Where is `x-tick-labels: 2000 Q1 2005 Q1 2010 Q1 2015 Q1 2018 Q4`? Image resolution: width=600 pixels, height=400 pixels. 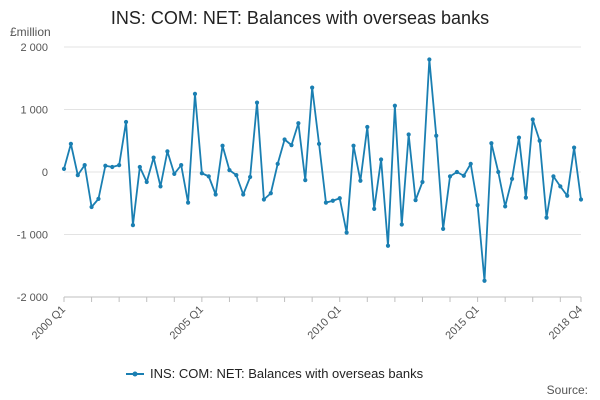 x-tick-labels: 2000 Q1 2005 Q1 2010 Q1 2015 Q1 2018 Q4 is located at coordinates (307, 323).